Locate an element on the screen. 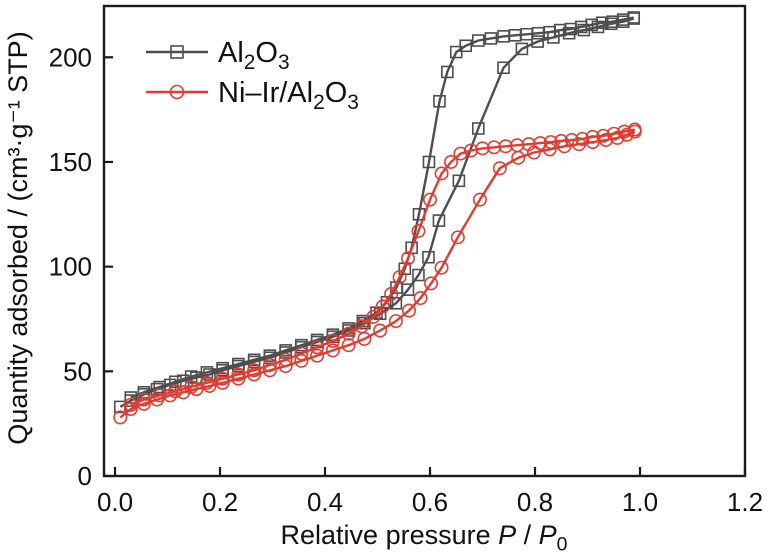  y-tick-label: 100 is located at coordinates (70, 267).